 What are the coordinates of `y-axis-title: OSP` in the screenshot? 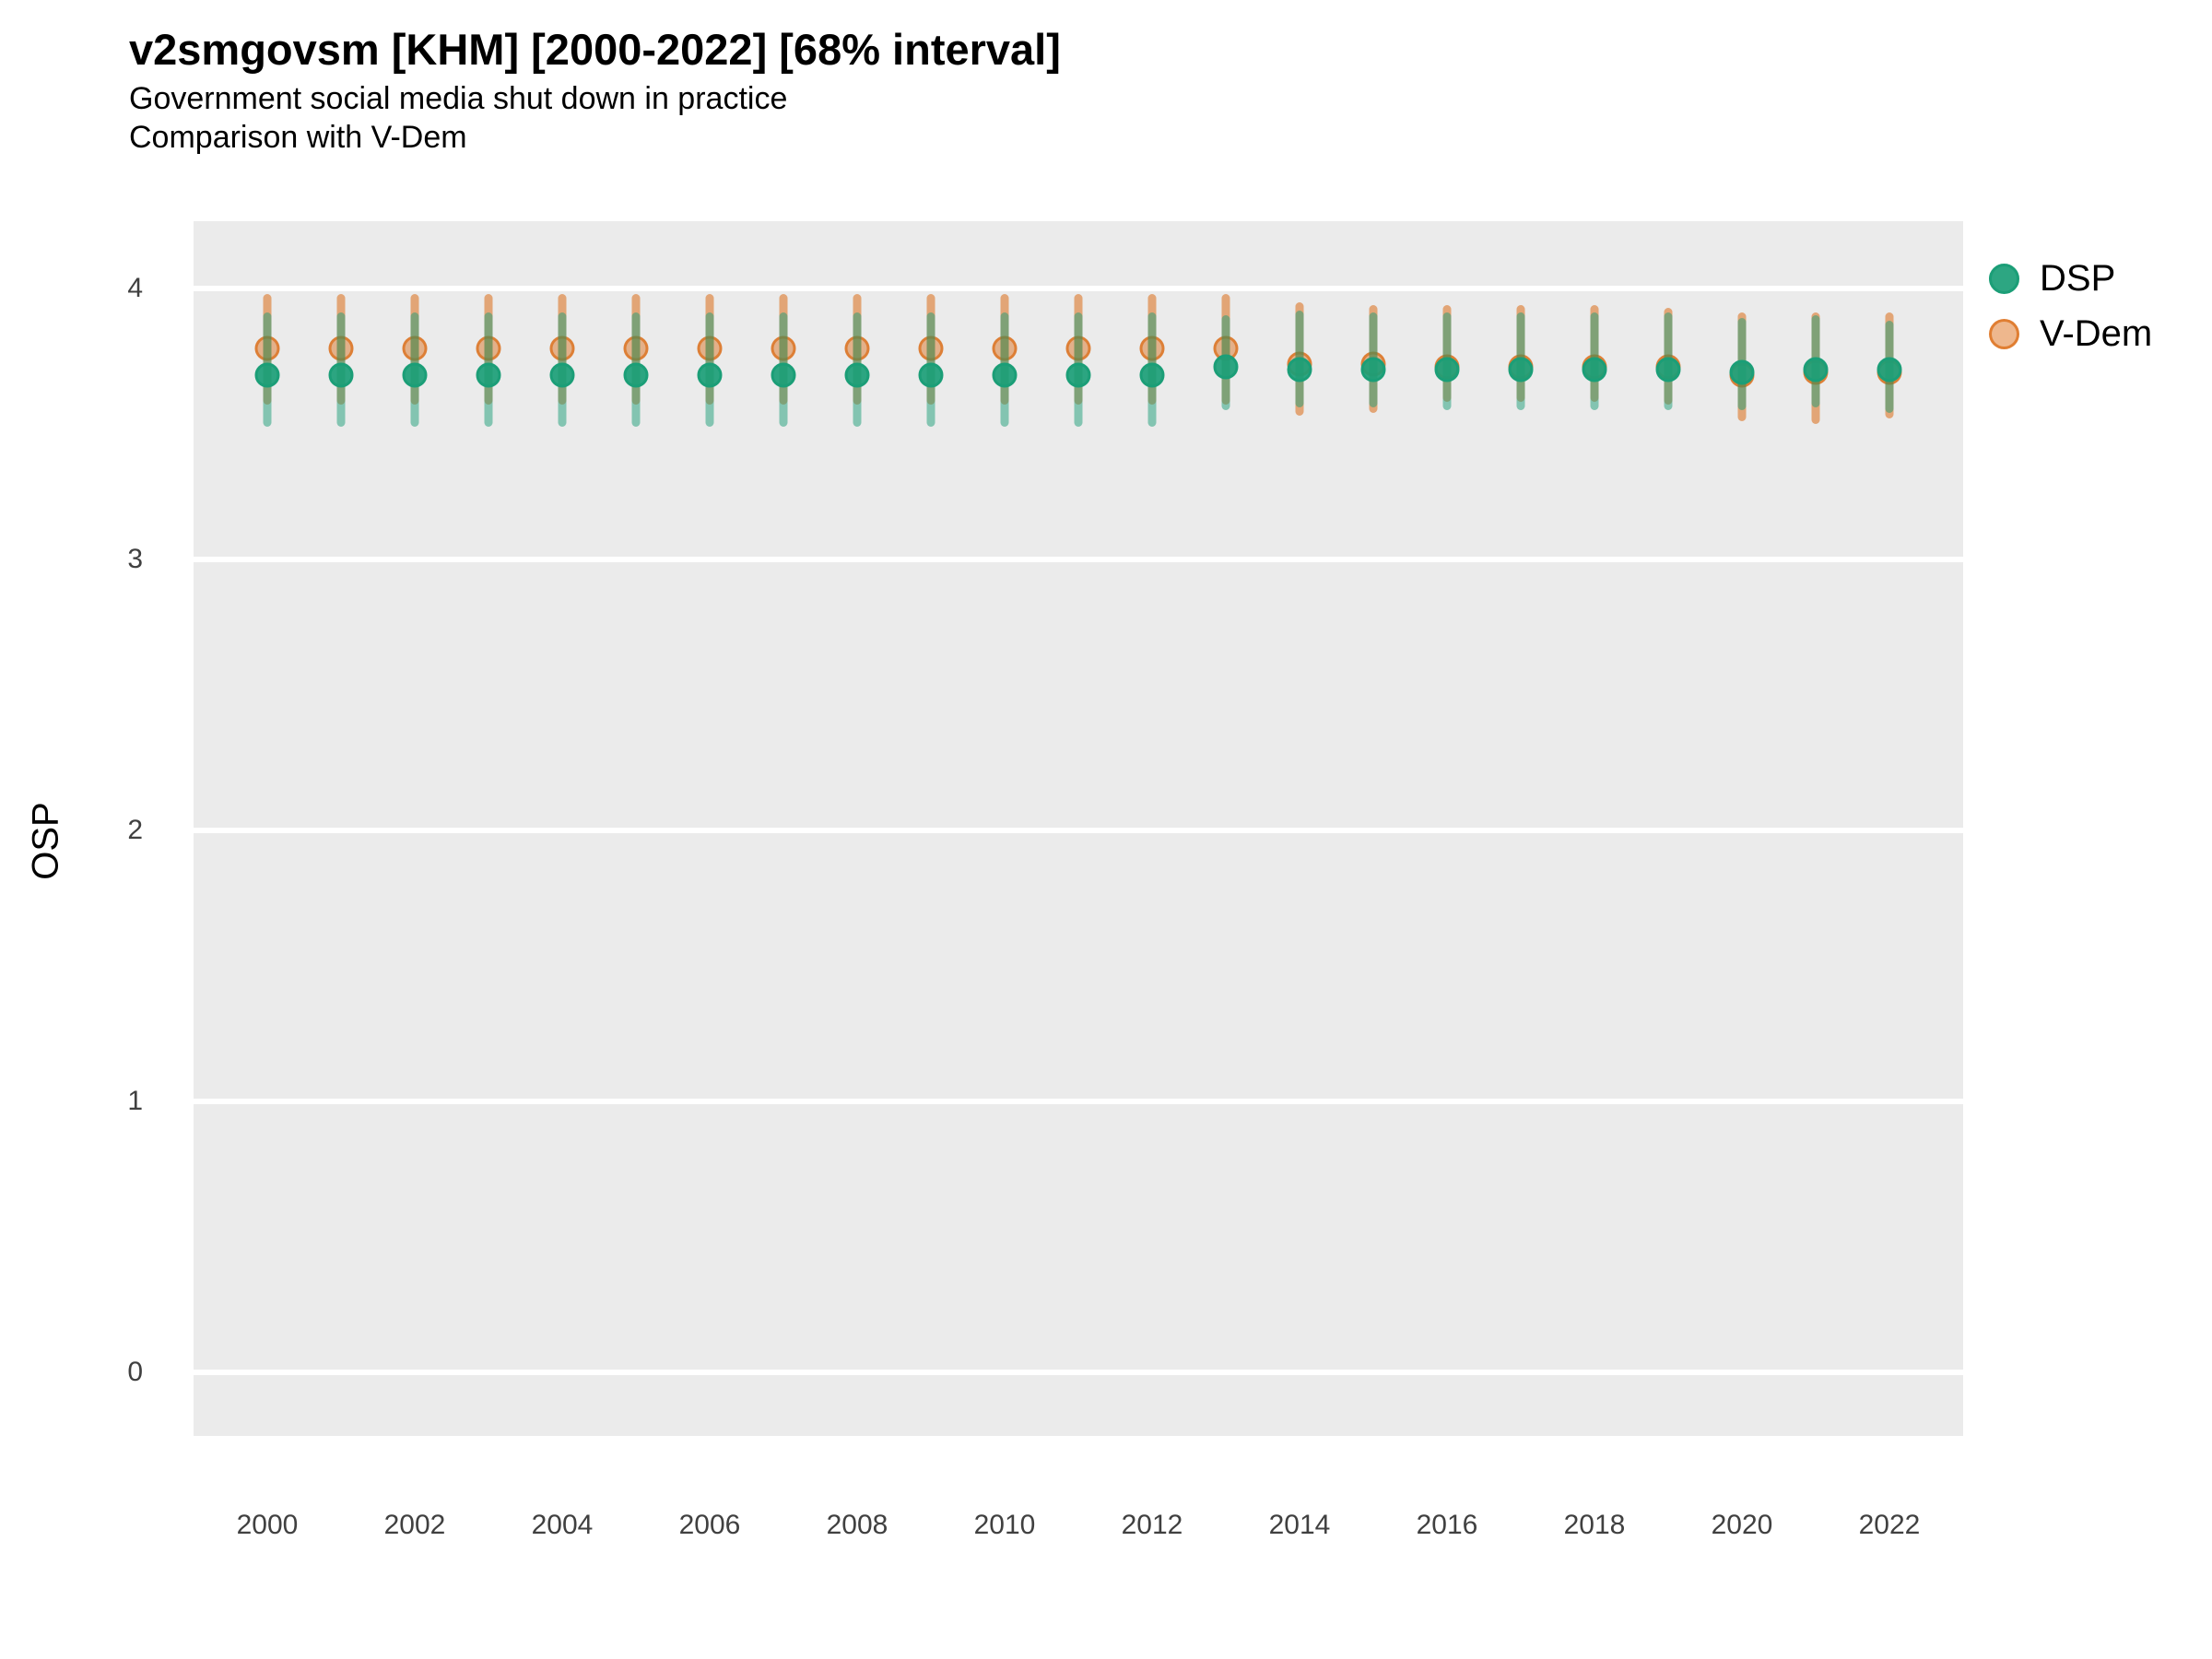 It's located at (45, 841).